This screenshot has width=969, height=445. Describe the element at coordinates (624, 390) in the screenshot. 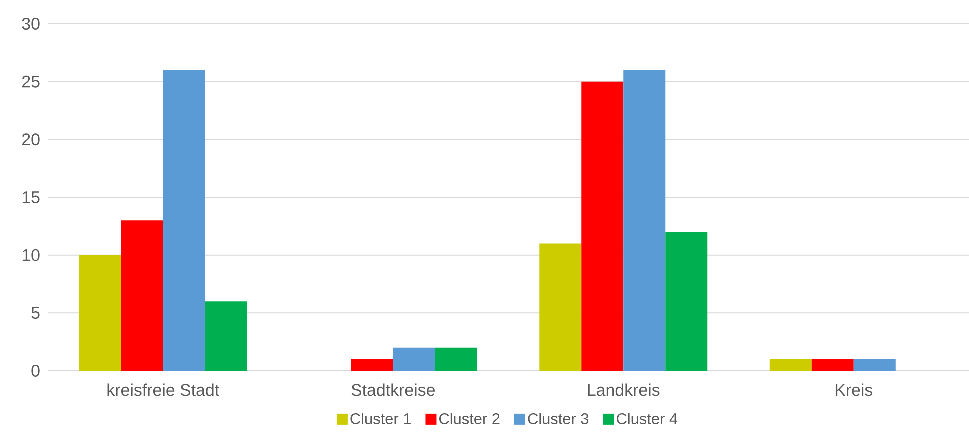

I see `x-tick-label: Landkreis` at that location.